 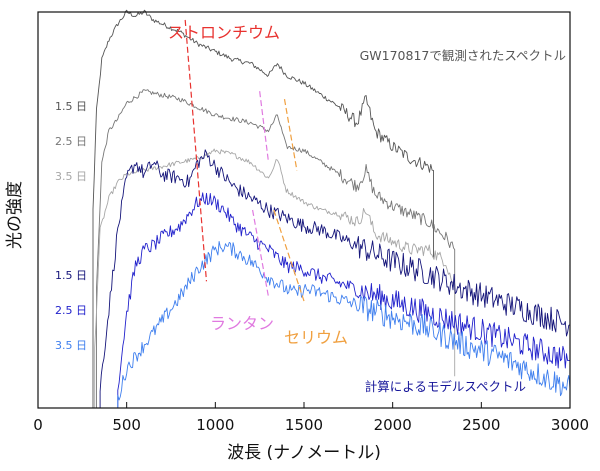 I want to click on model-group-label: 計算によるモデルスペクトル, so click(x=445, y=386).